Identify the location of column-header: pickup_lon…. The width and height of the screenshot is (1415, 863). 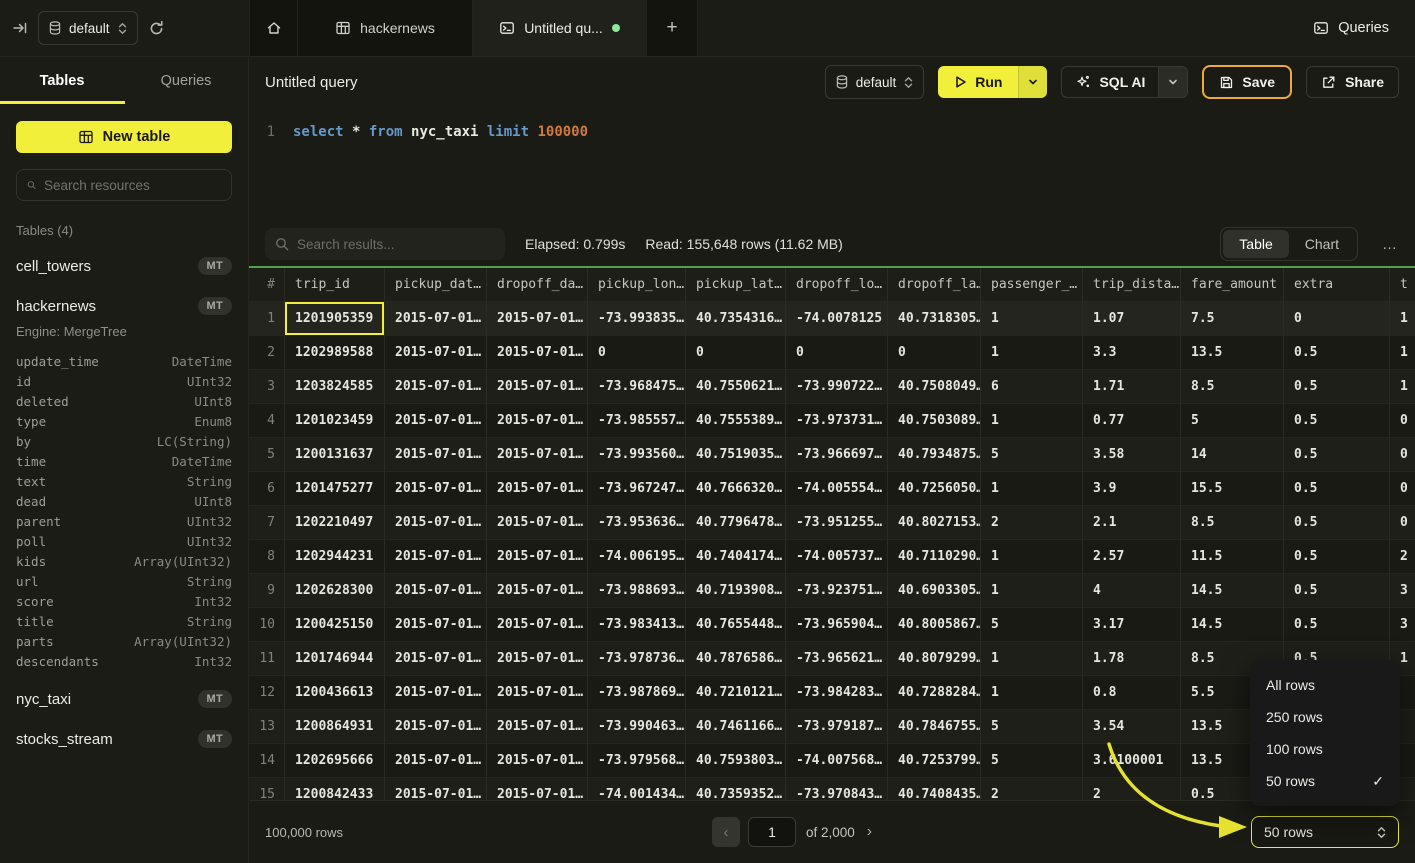
(637, 285).